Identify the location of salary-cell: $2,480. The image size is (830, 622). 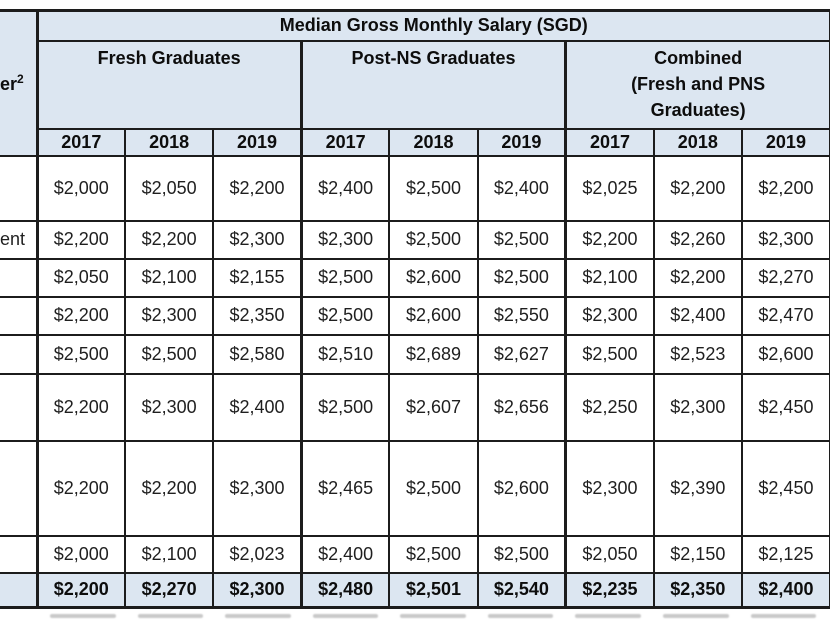
(345, 590).